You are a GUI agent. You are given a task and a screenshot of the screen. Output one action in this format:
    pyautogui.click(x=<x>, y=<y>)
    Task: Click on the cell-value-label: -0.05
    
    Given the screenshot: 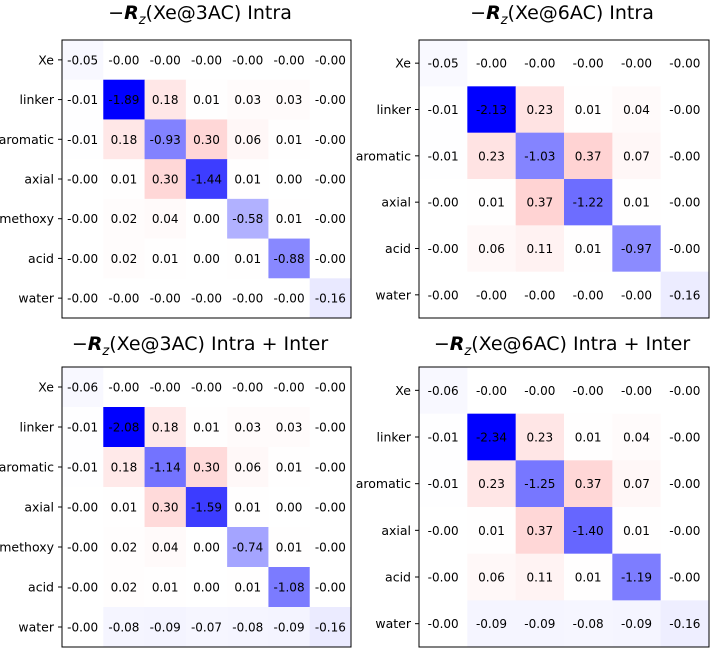 What is the action you would take?
    pyautogui.click(x=443, y=64)
    